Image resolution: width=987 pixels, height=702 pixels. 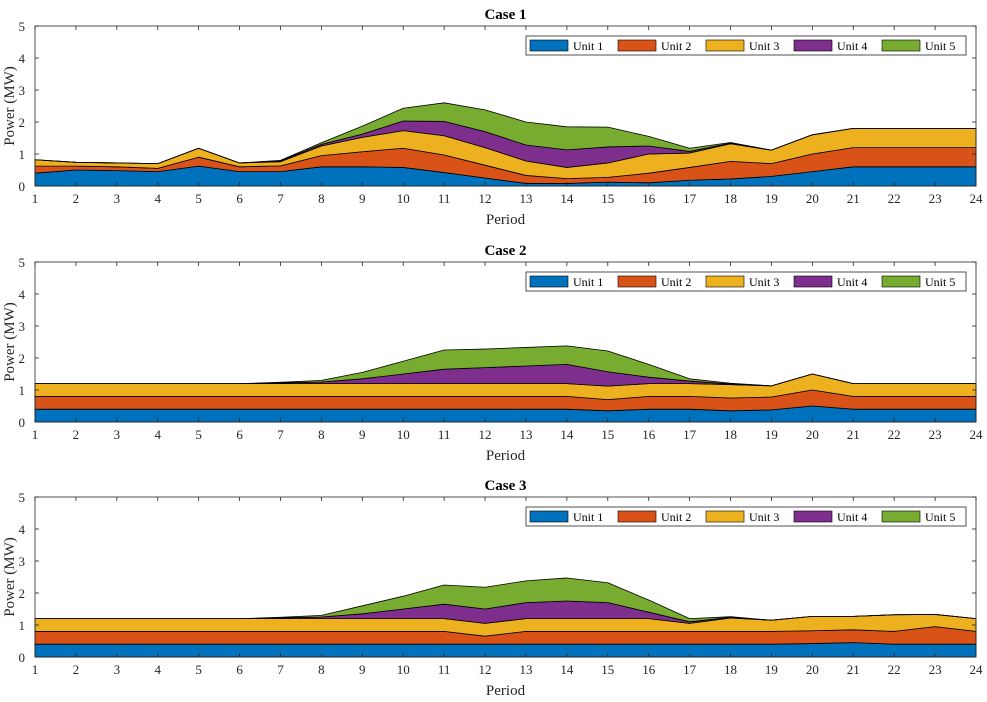 What do you see at coordinates (764, 46) in the screenshot?
I see `legend-entry-label: Unit 3` at bounding box center [764, 46].